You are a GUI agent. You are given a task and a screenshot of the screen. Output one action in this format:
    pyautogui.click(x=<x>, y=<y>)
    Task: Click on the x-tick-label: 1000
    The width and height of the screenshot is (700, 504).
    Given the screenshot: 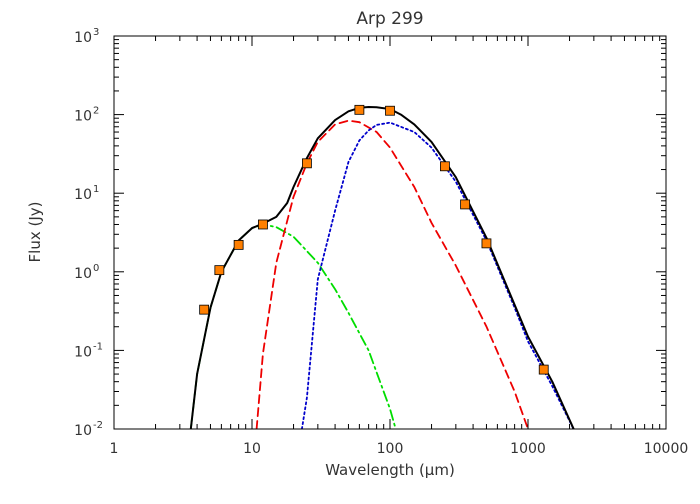 What is the action you would take?
    pyautogui.click(x=528, y=449)
    